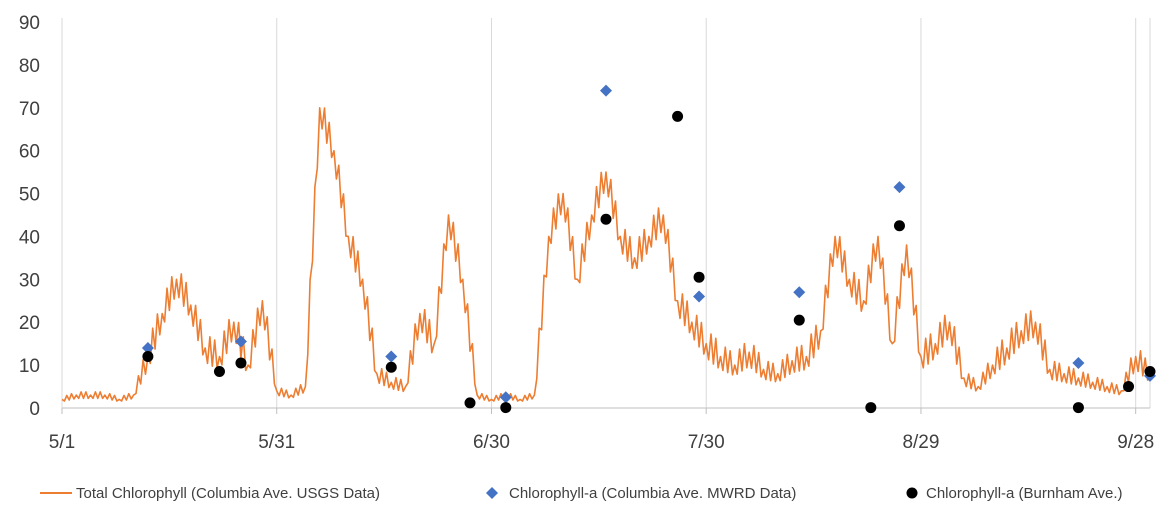 This screenshot has width=1171, height=506. What do you see at coordinates (29, 152) in the screenshot?
I see `y-tick-label: 60` at bounding box center [29, 152].